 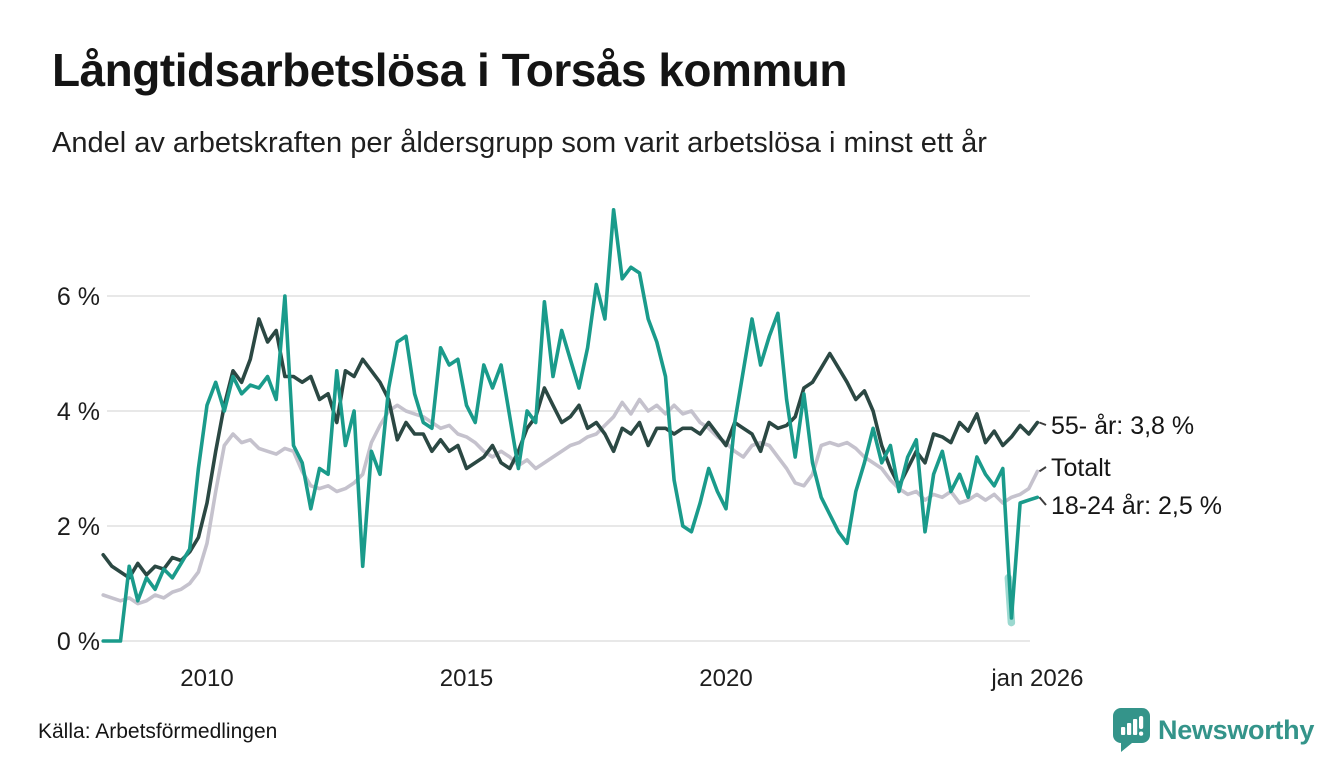 I want to click on newsworthy-wordmark: Newsworthy, so click(x=1236, y=729).